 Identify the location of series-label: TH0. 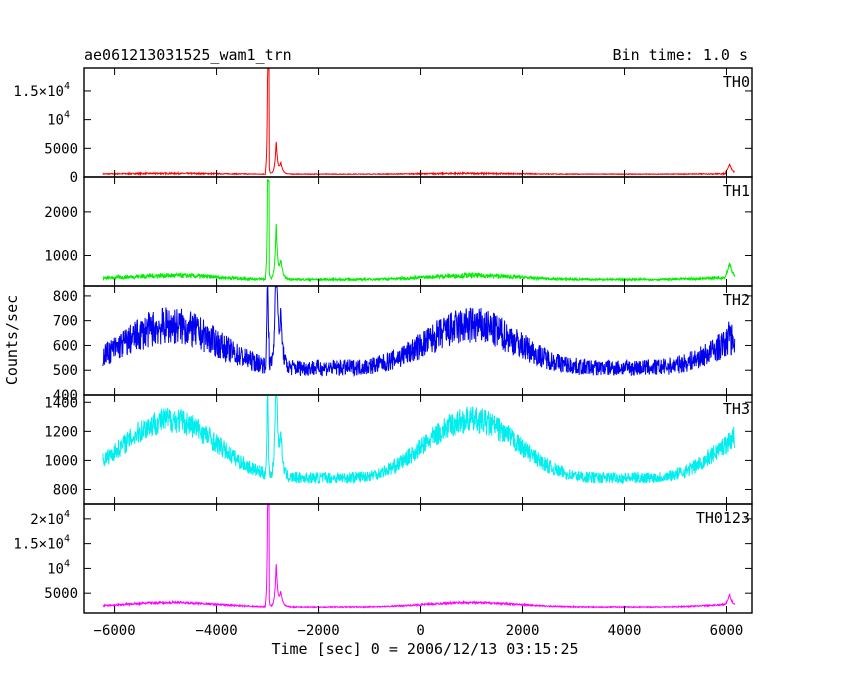
(736, 82).